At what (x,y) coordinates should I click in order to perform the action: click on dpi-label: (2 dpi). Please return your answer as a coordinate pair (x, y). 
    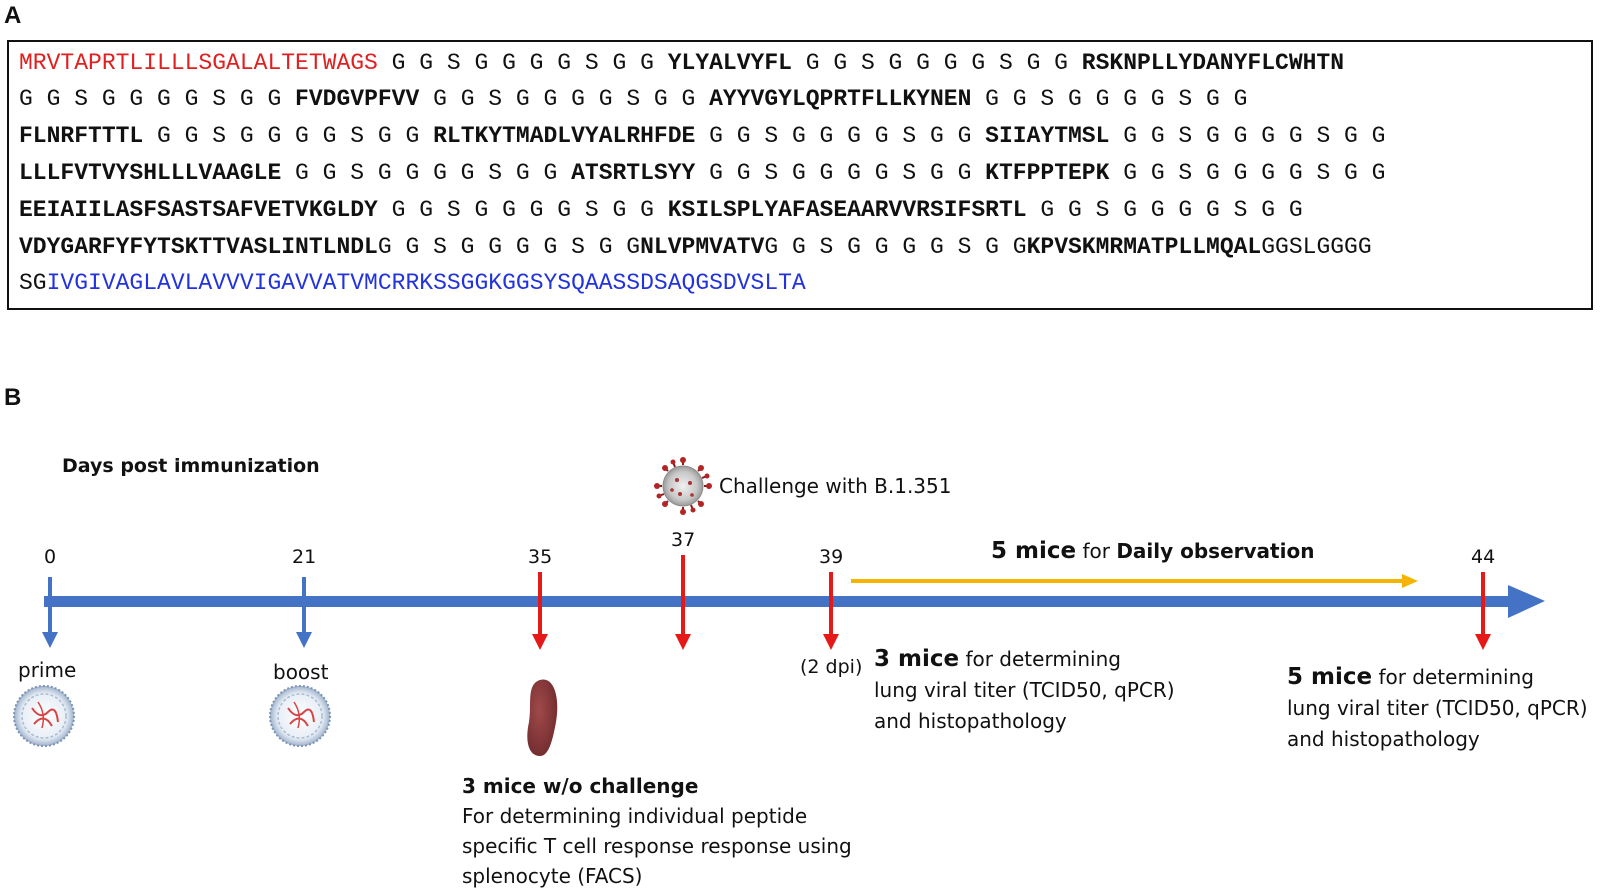
    Looking at the image, I should click on (831, 667).